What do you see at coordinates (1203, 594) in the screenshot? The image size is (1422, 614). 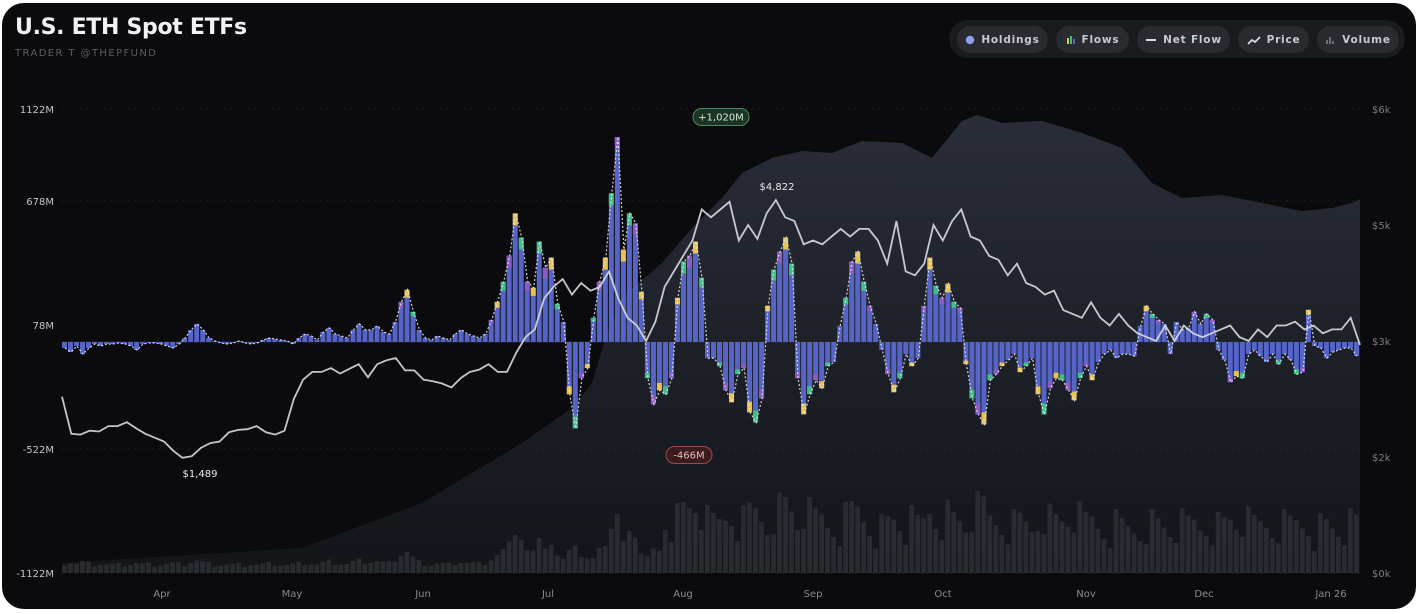 I see `x-axis-tick-label: Dec` at bounding box center [1203, 594].